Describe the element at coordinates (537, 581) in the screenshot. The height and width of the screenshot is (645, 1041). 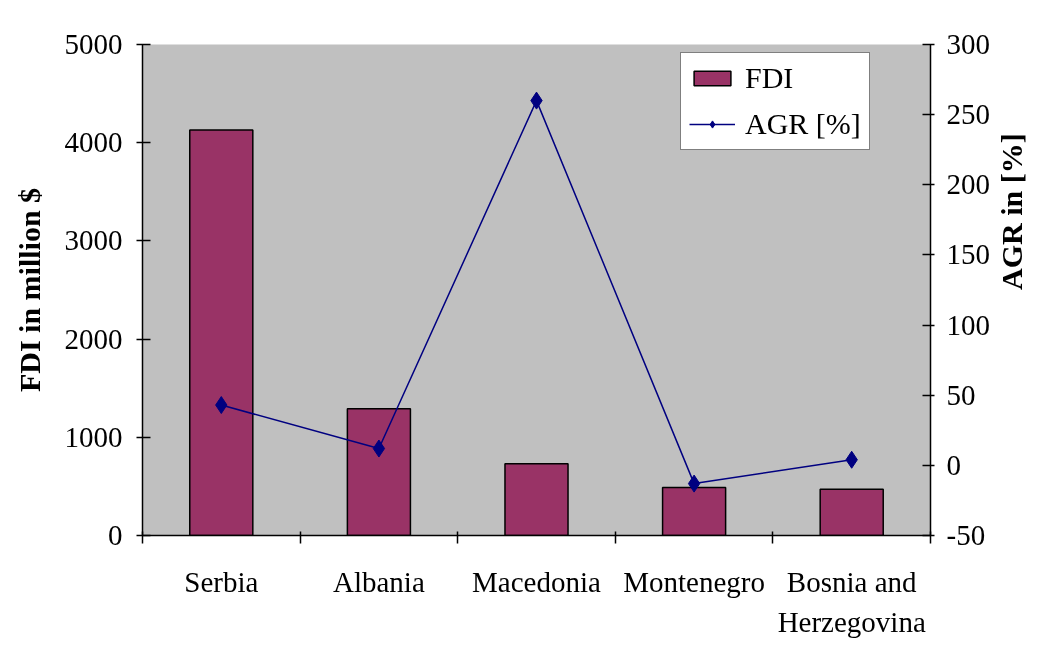
I see `x-tick-label: Macedonia` at that location.